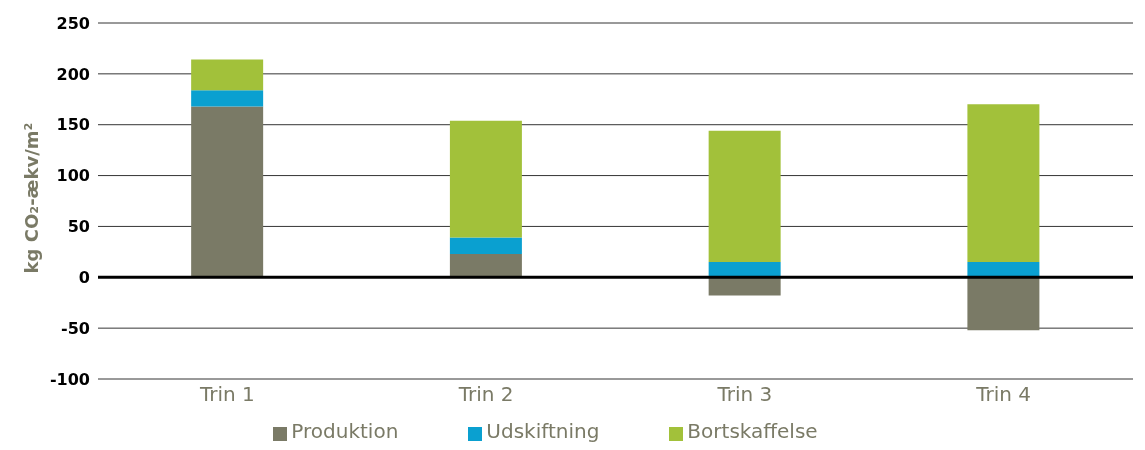  What do you see at coordinates (69, 379) in the screenshot?
I see `y-tick-label: -100` at bounding box center [69, 379].